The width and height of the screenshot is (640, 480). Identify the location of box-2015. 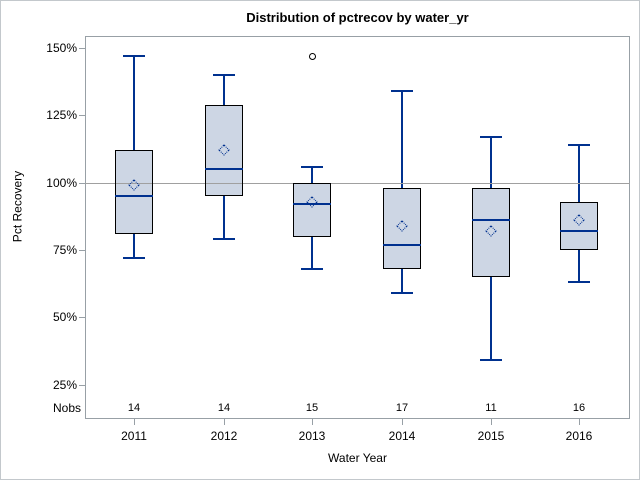
(491, 232).